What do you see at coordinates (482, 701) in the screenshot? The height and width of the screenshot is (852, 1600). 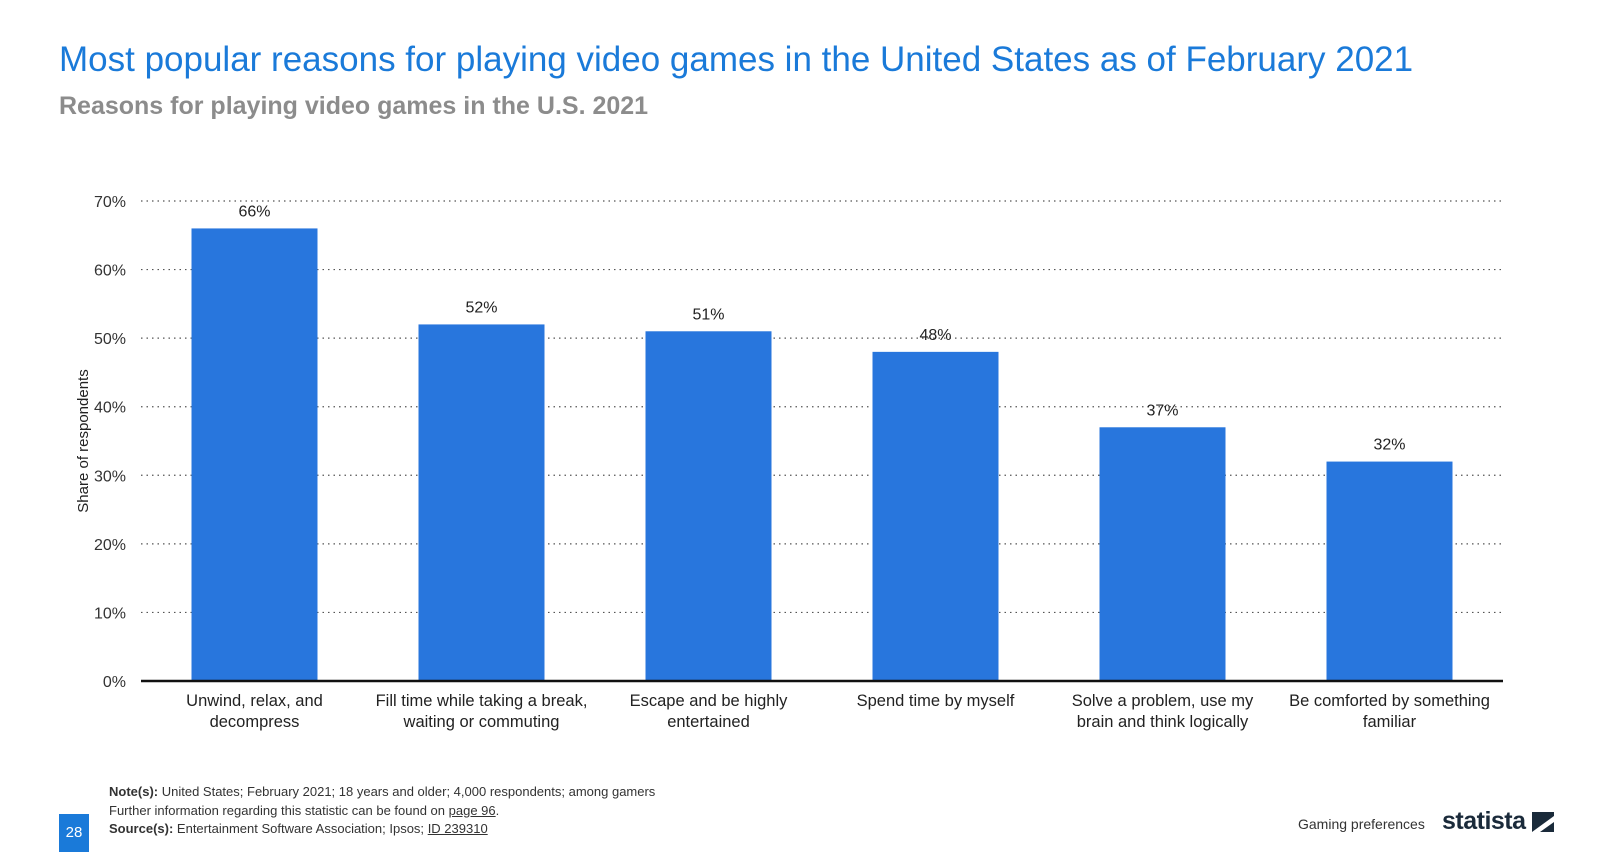 I see `x-tick-label-line: Fill time while taking a break,` at bounding box center [482, 701].